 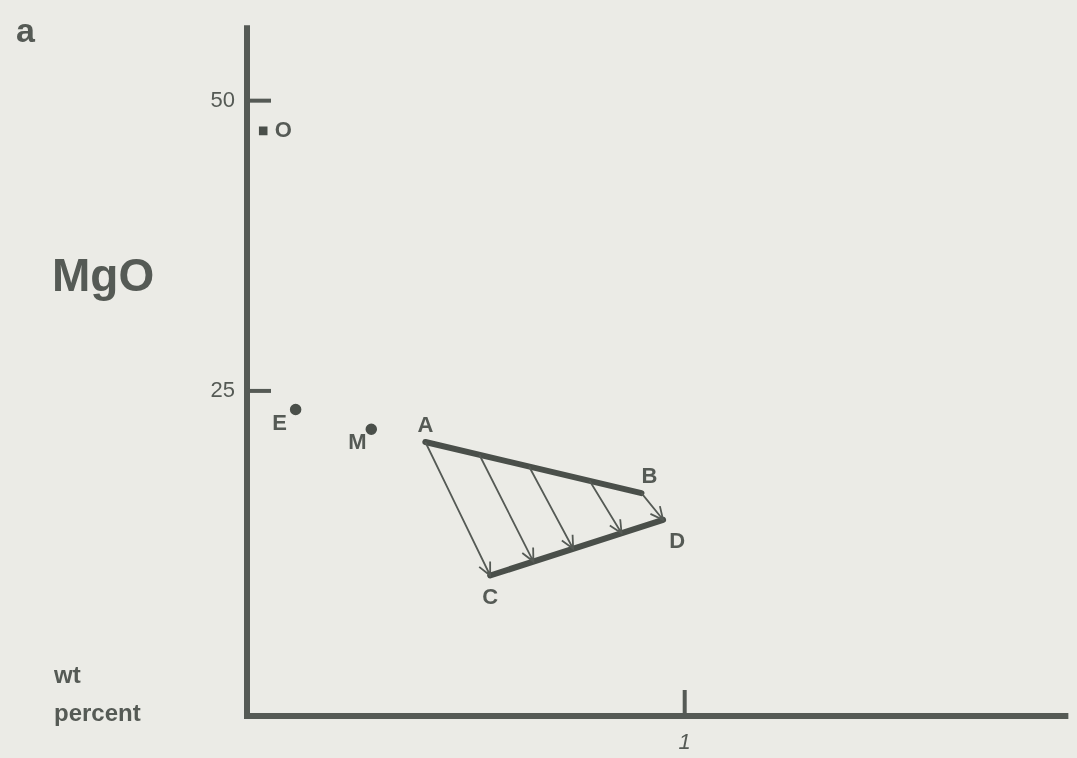 What do you see at coordinates (222, 389) in the screenshot?
I see `y-tick-label: 25` at bounding box center [222, 389].